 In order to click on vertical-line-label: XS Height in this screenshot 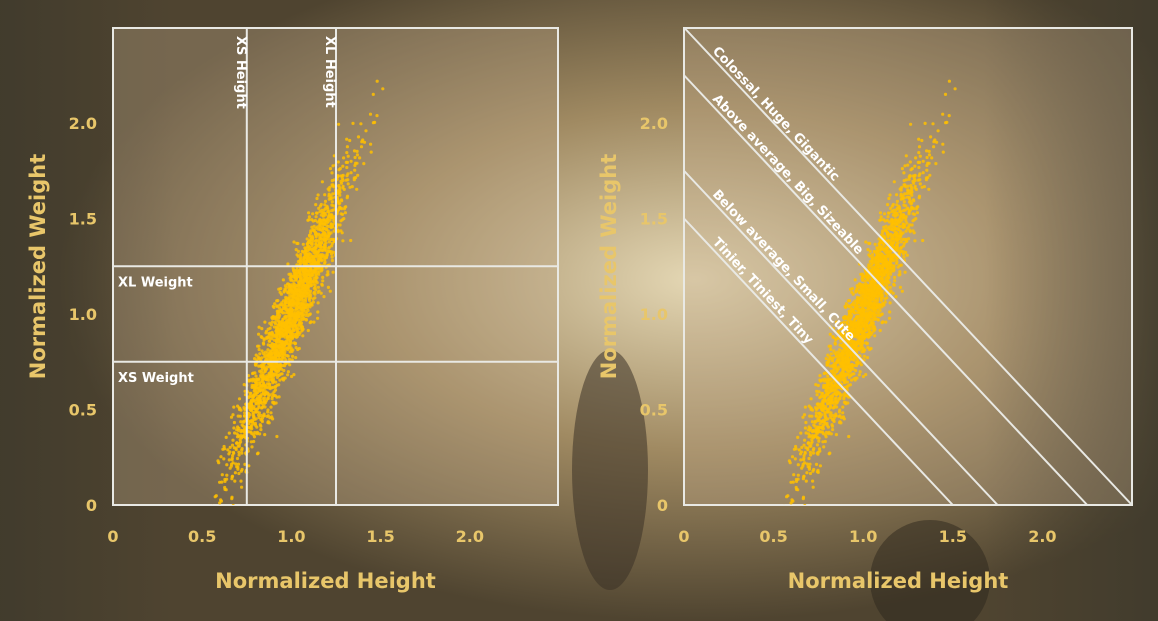, I will do `click(240, 72)`.